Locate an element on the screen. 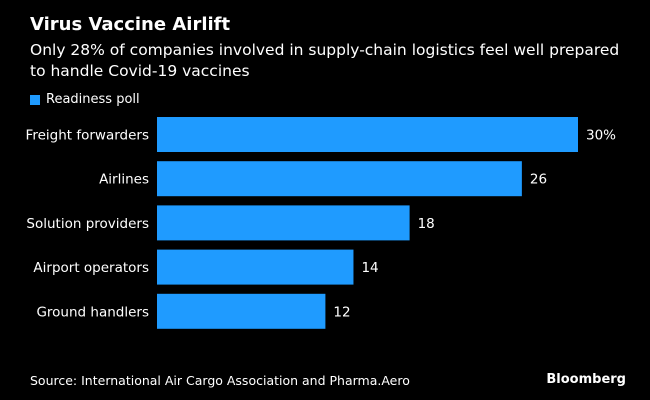 Image resolution: width=650 pixels, height=400 pixels. value-label: 18 is located at coordinates (426, 224).